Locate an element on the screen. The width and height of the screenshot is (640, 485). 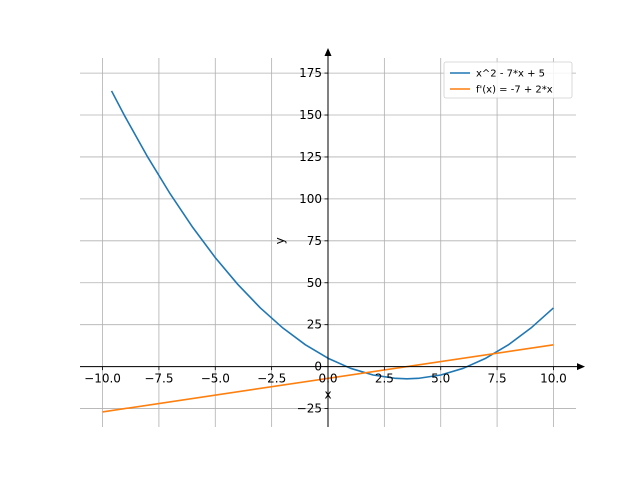
y-tick-label: −25 is located at coordinates (309, 409).